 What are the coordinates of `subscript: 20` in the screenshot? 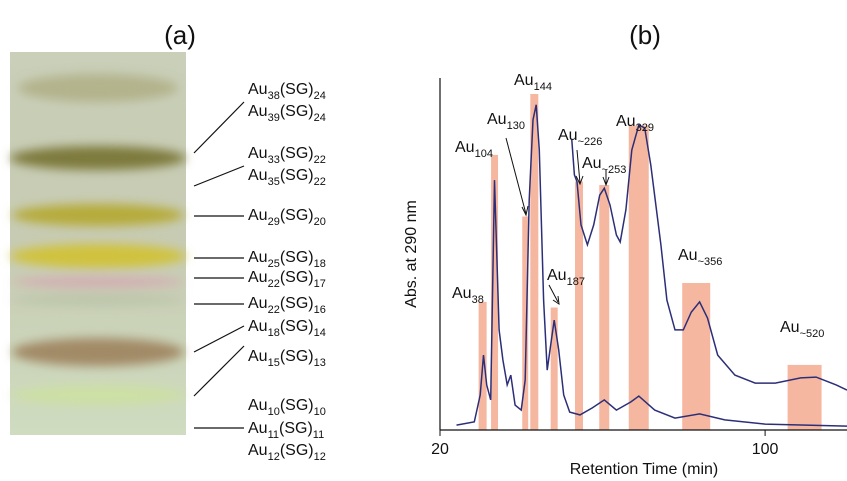 It's located at (320, 222).